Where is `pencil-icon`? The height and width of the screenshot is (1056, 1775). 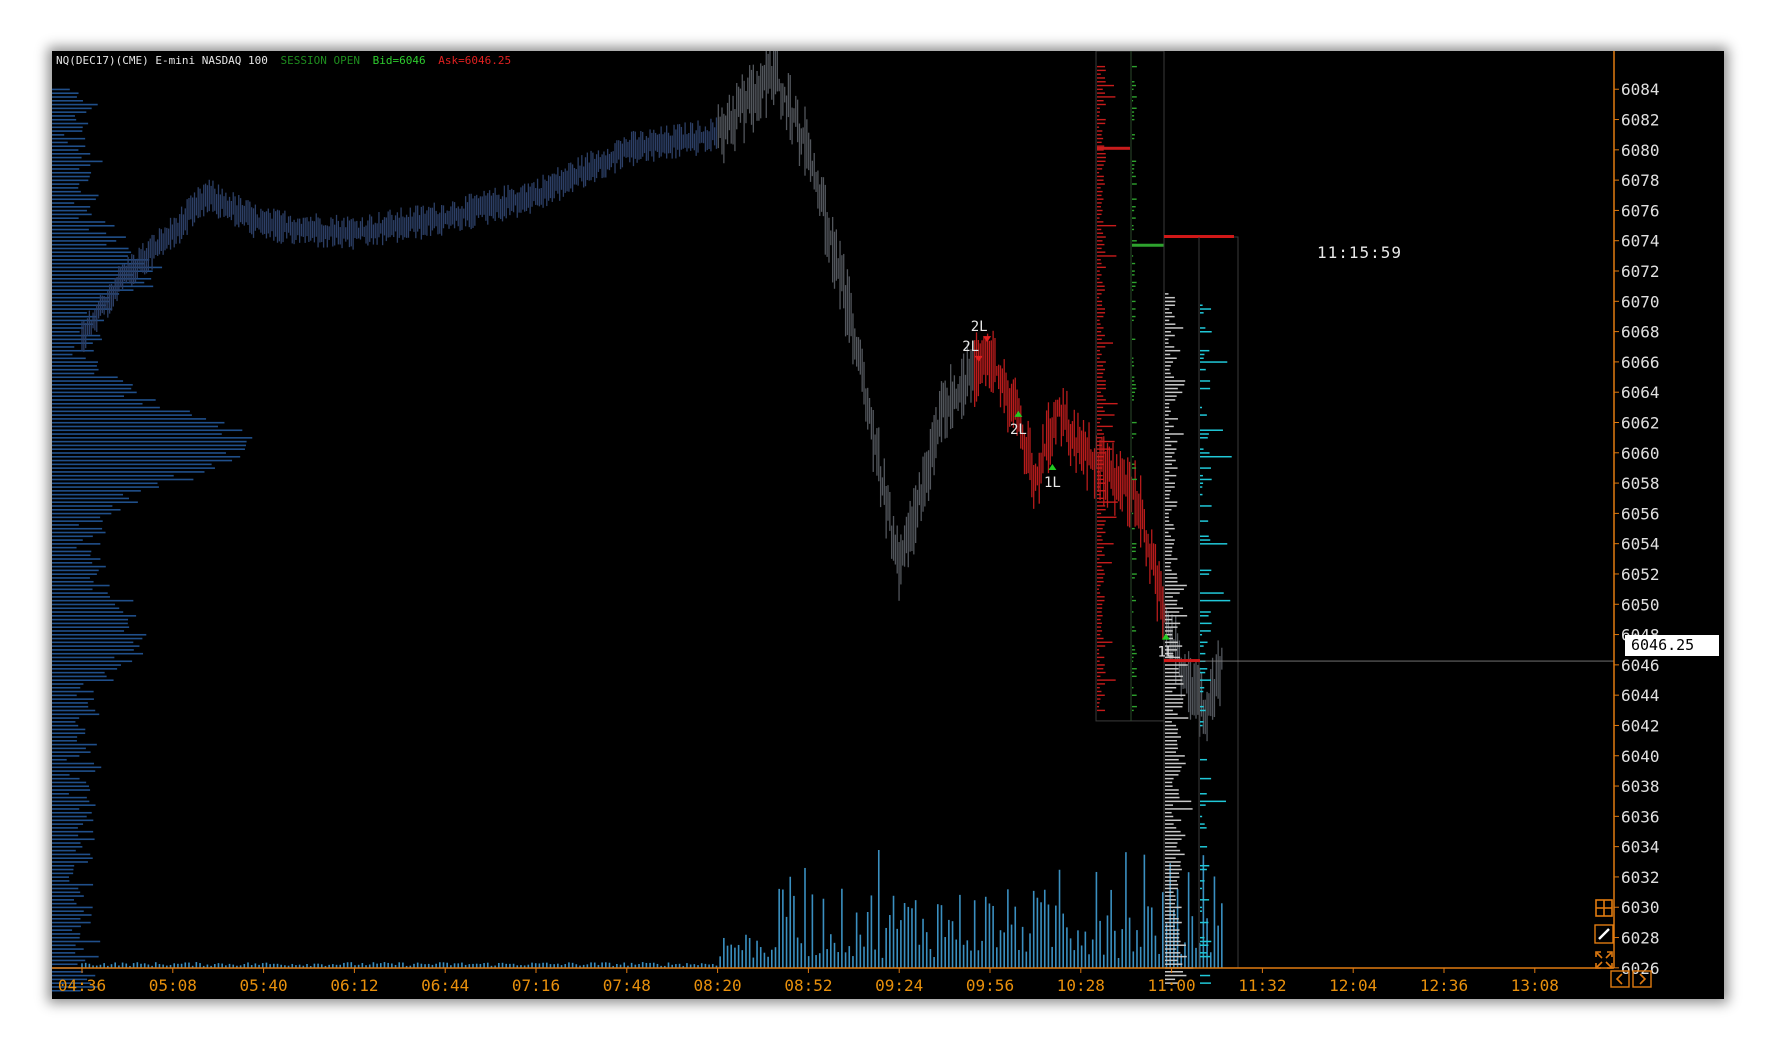
pencil-icon is located at coordinates (1604, 934).